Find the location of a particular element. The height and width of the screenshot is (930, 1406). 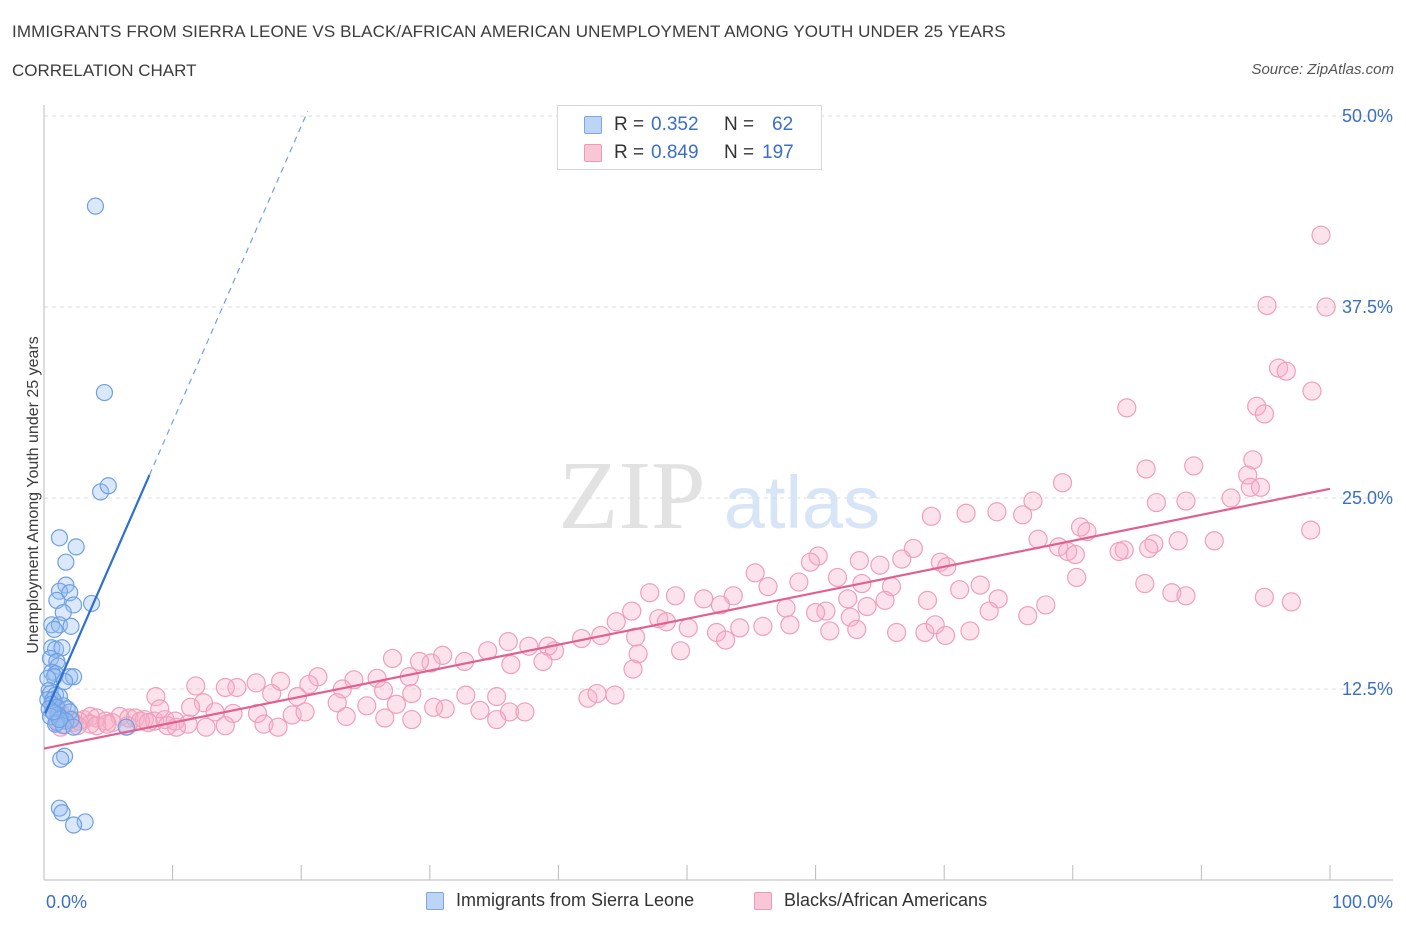

watermark-atlas: atlas is located at coordinates (802, 502).